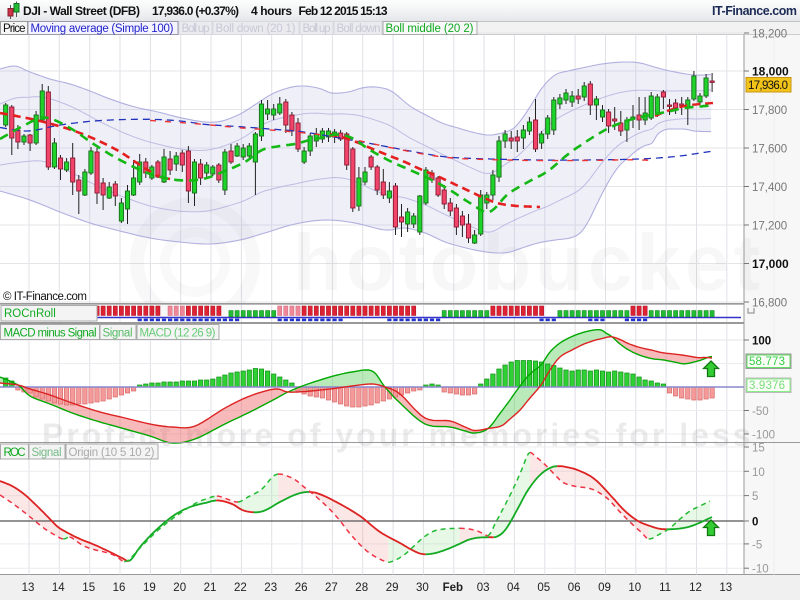  Describe the element at coordinates (769, 111) in the screenshot. I see `svg-text: 17,800` at that location.